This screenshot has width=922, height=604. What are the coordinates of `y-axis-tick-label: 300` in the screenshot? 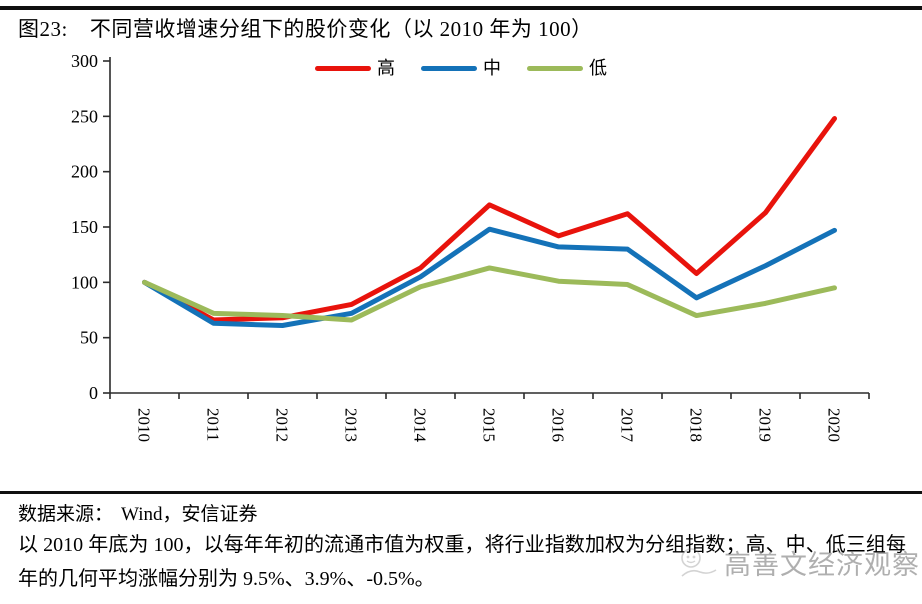 It's located at (84, 61).